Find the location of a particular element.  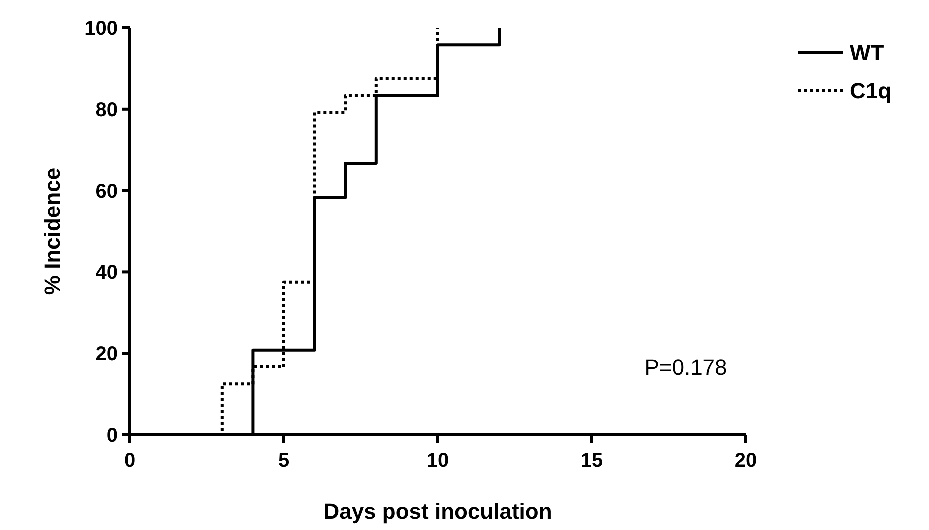

x-tick-label: 0 is located at coordinates (130, 461).